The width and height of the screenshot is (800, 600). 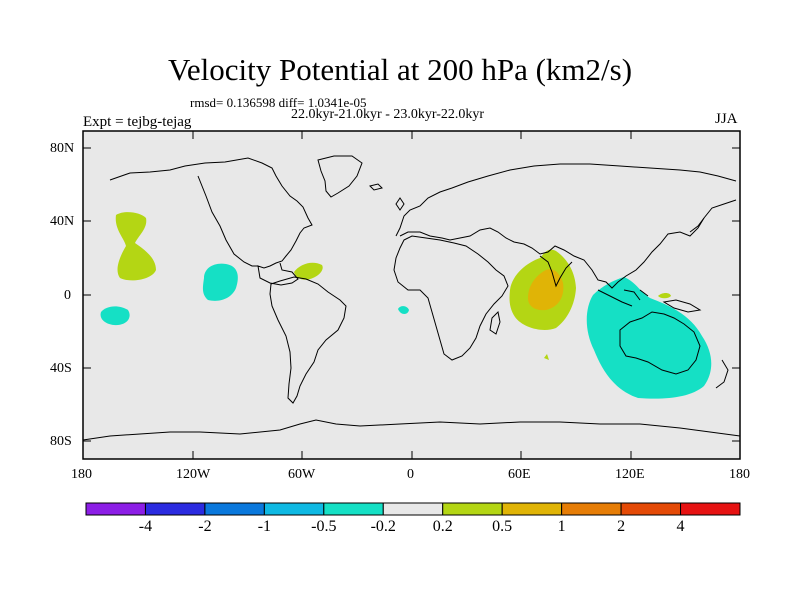 I want to click on lon-tick-180w: 180, so click(x=81, y=474).